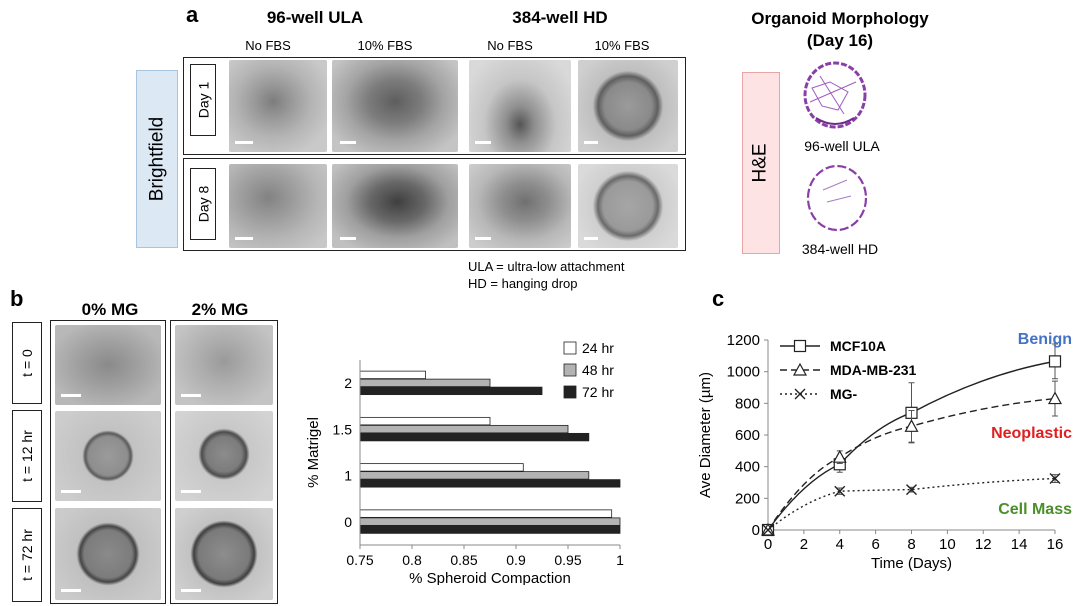 This screenshot has height=606, width=1080. Describe the element at coordinates (570, 348) in the screenshot. I see `legend-swatch-24-hr` at that location.